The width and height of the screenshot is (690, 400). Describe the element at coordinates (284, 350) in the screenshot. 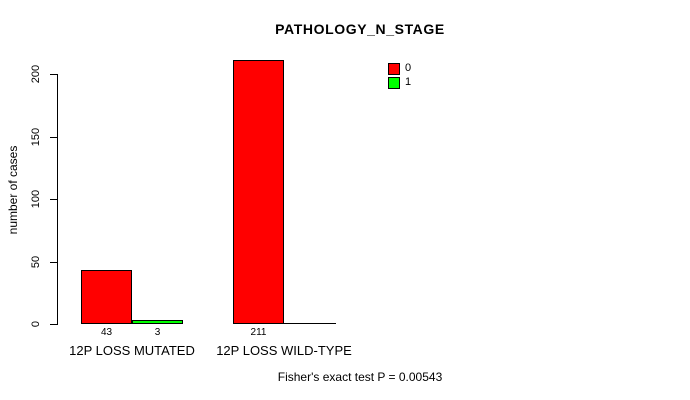

I see `x-category-label: 12P LOSS WILD-TYPE` at that location.